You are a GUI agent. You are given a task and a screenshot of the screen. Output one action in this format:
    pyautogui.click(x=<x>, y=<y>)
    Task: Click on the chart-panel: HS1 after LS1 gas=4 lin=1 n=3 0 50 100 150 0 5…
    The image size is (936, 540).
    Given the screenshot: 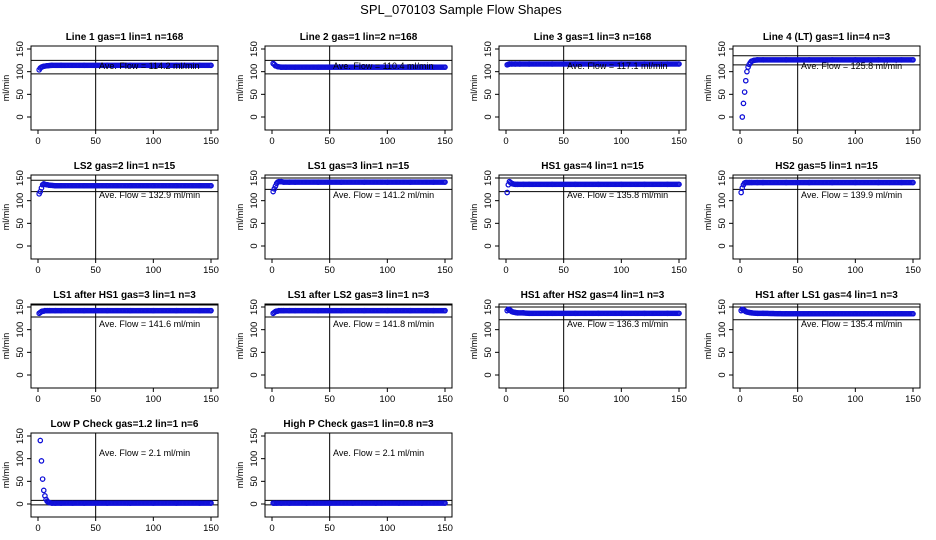 What is the action you would take?
    pyautogui.click(x=812, y=347)
    